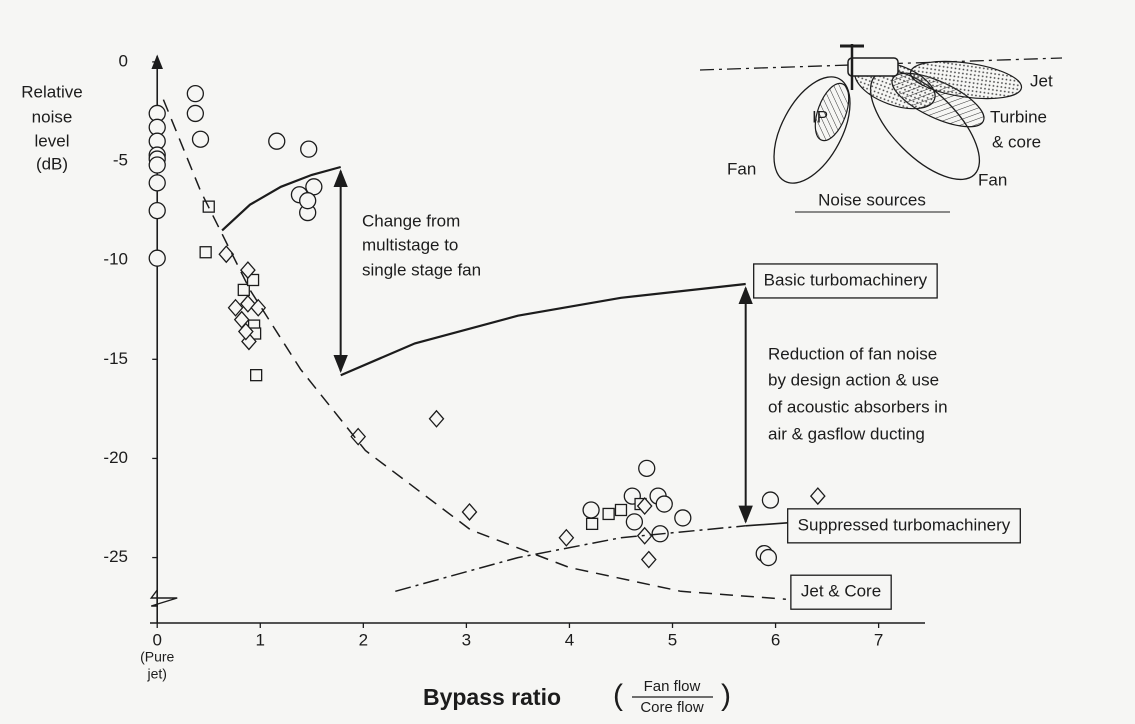 The width and height of the screenshot is (1135, 724). I want to click on inset-label: IP, so click(820, 116).